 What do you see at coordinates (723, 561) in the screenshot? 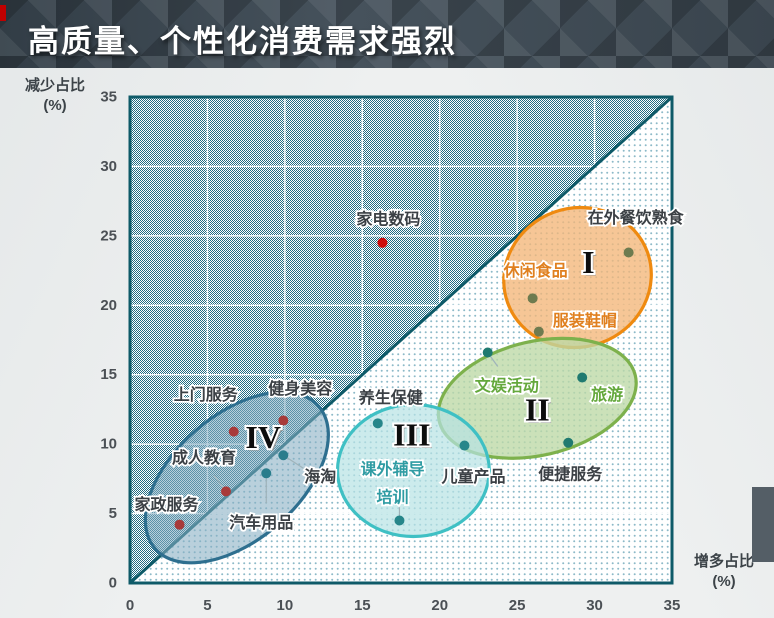
I see `x-axis-title-text: 增多占比` at bounding box center [723, 561].